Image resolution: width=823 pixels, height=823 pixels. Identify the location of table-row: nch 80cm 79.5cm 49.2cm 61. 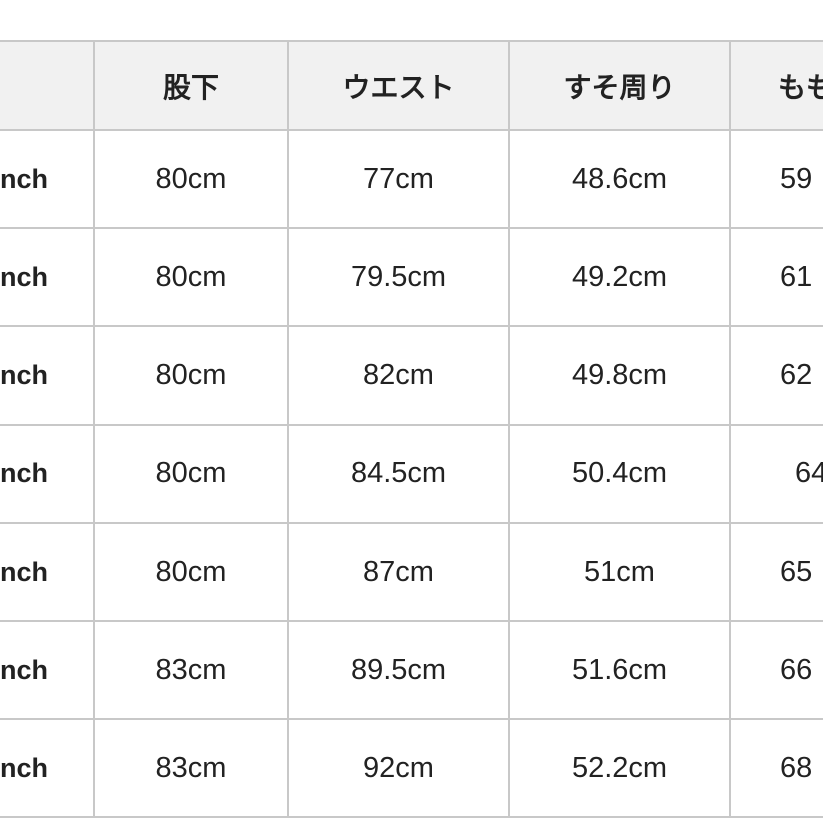
(411, 276).